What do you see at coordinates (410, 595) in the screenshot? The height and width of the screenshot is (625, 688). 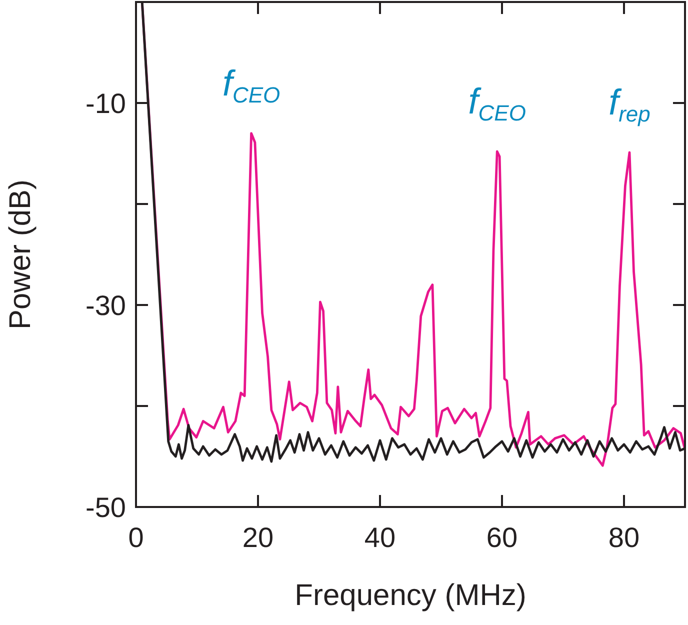 I see `x-axis-title: Frequency (MHz)` at bounding box center [410, 595].